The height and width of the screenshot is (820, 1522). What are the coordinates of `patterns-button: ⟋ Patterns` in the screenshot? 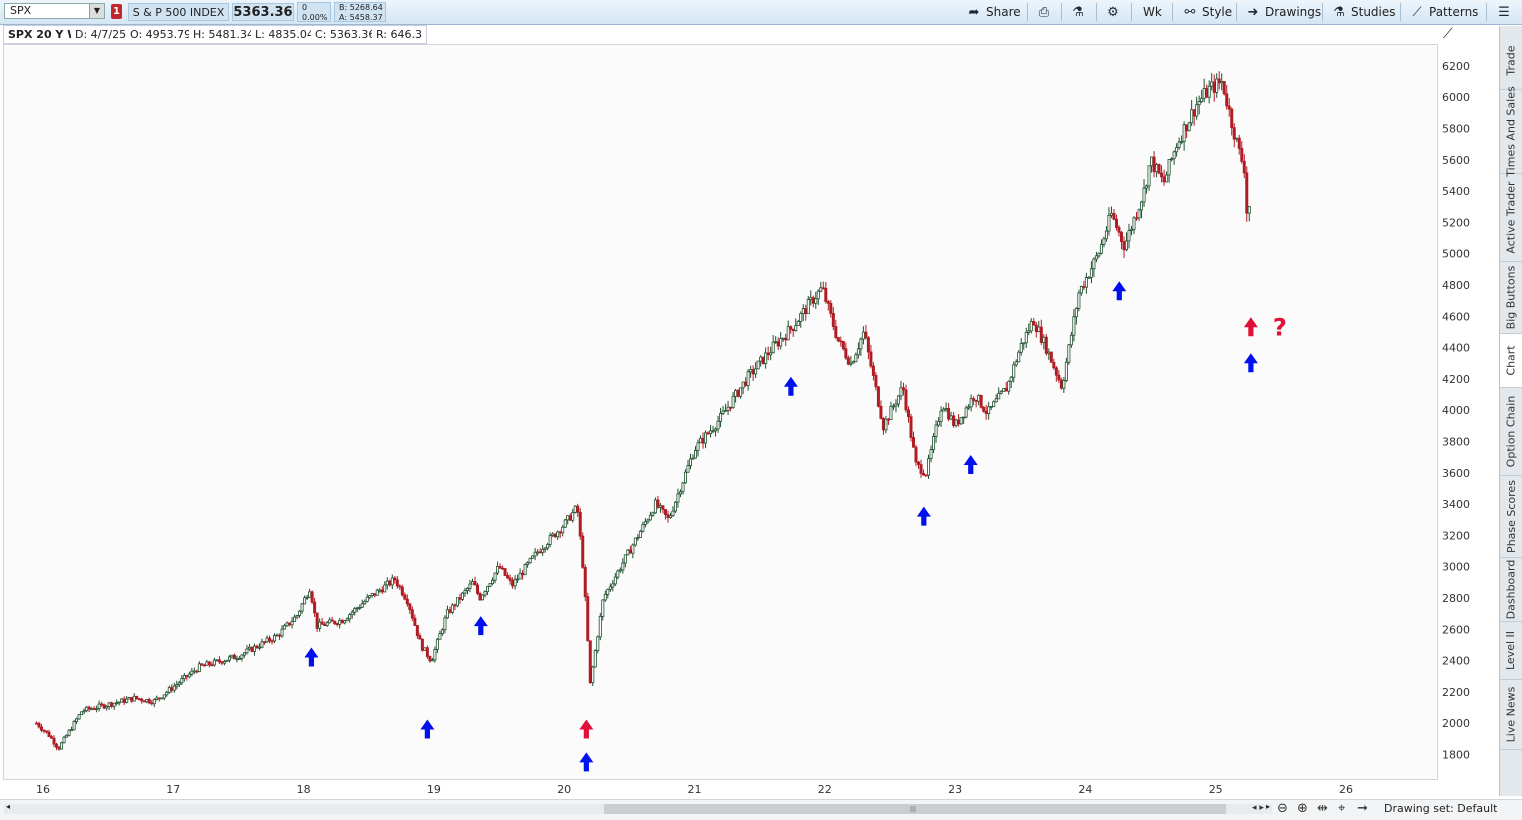 It's located at (1443, 12).